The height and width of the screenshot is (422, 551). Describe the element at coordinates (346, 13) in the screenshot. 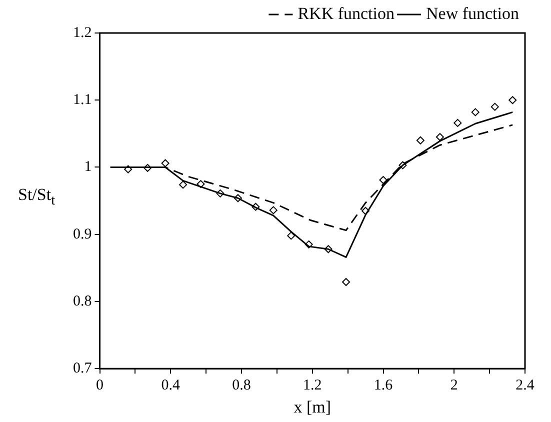

I see `legend-label: RKK function` at that location.